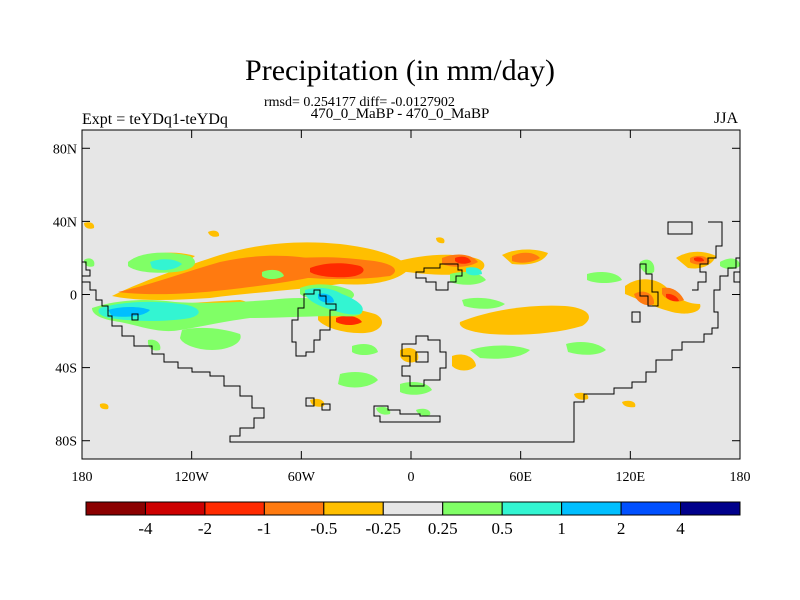 This screenshot has width=800, height=600. What do you see at coordinates (323, 528) in the screenshot?
I see `colorbar-label: -0.5` at bounding box center [323, 528].